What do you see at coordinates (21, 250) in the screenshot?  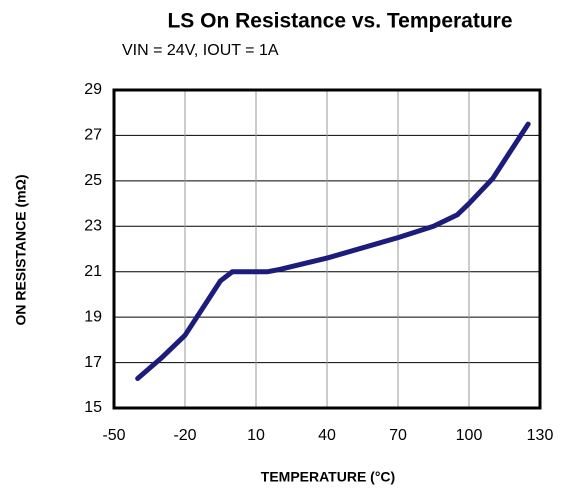 I see `y-axis-label: ON RESISTANCE (mΩ)` at bounding box center [21, 250].